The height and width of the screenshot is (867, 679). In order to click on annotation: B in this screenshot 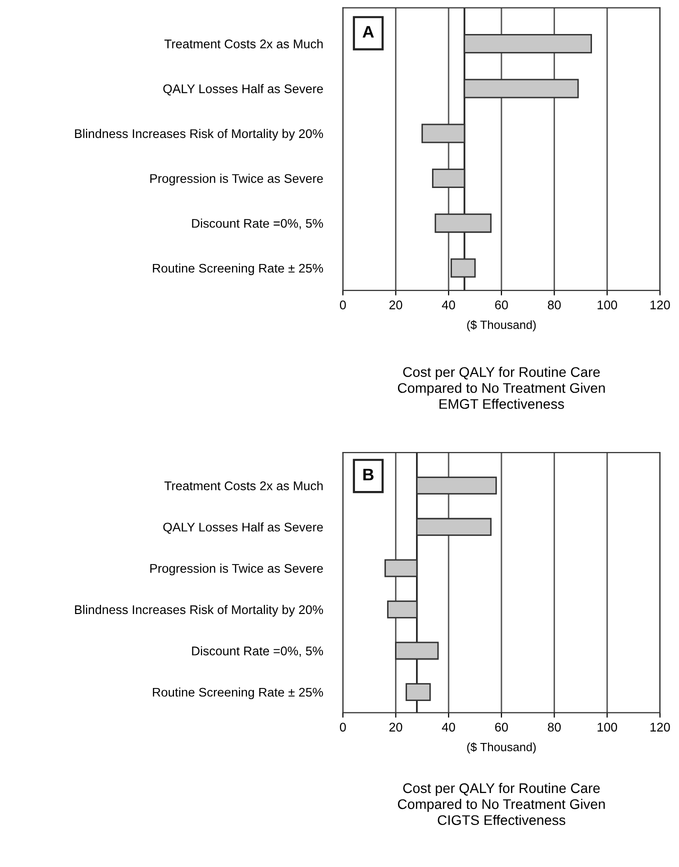, I will do `click(368, 474)`.